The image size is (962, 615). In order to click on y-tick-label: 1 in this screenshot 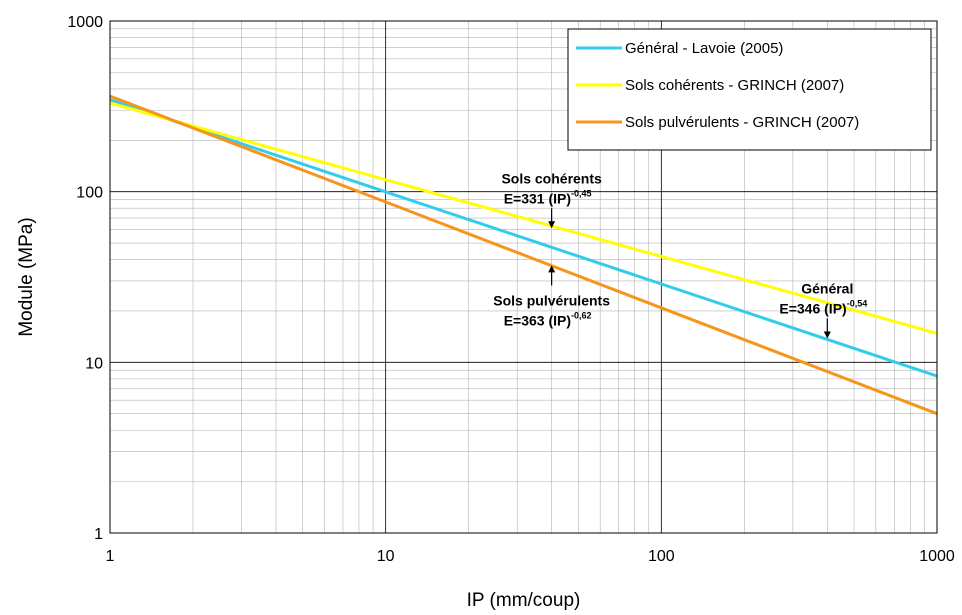, I will do `click(98, 534)`.